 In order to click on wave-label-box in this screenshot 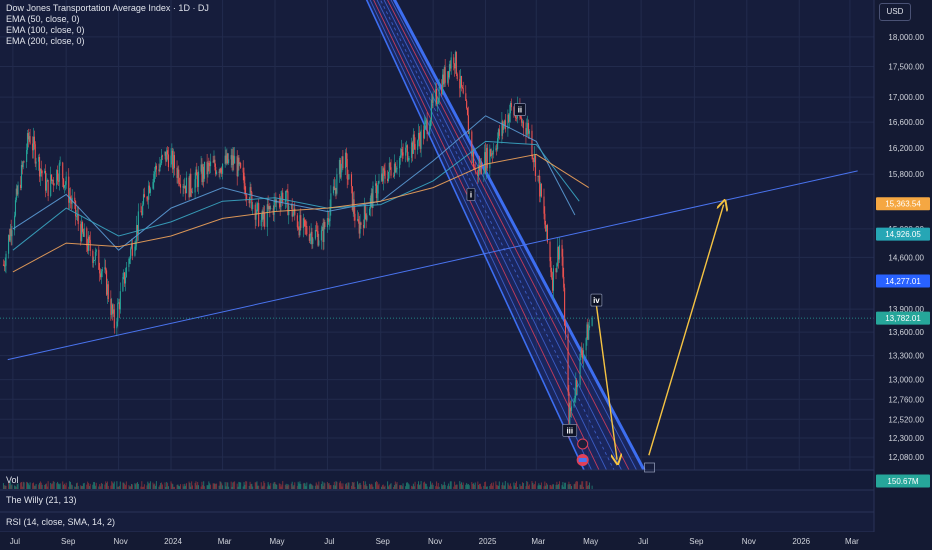, I will do `click(471, 194)`.